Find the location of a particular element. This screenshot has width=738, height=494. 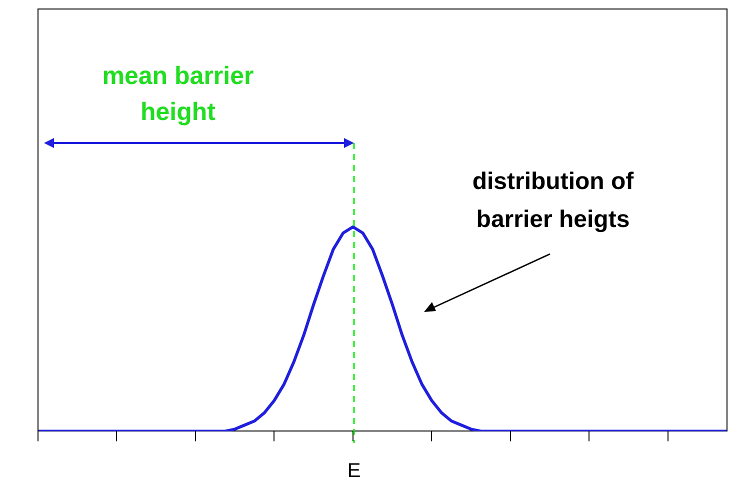

text: mean barrier height is located at coordinates (178, 94).